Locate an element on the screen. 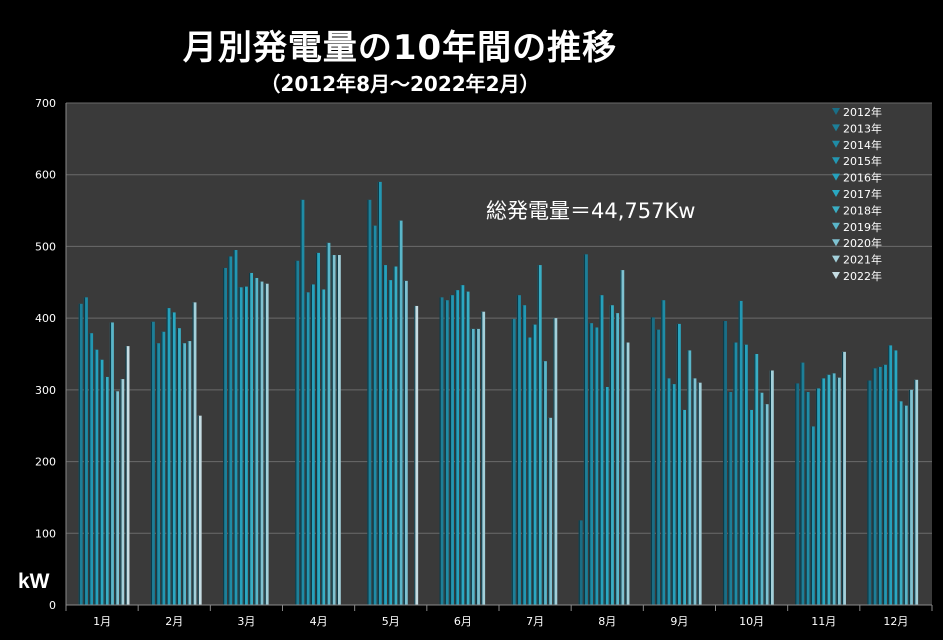 This screenshot has height=640, width=943. x-tick-label: 9月 is located at coordinates (679, 621).